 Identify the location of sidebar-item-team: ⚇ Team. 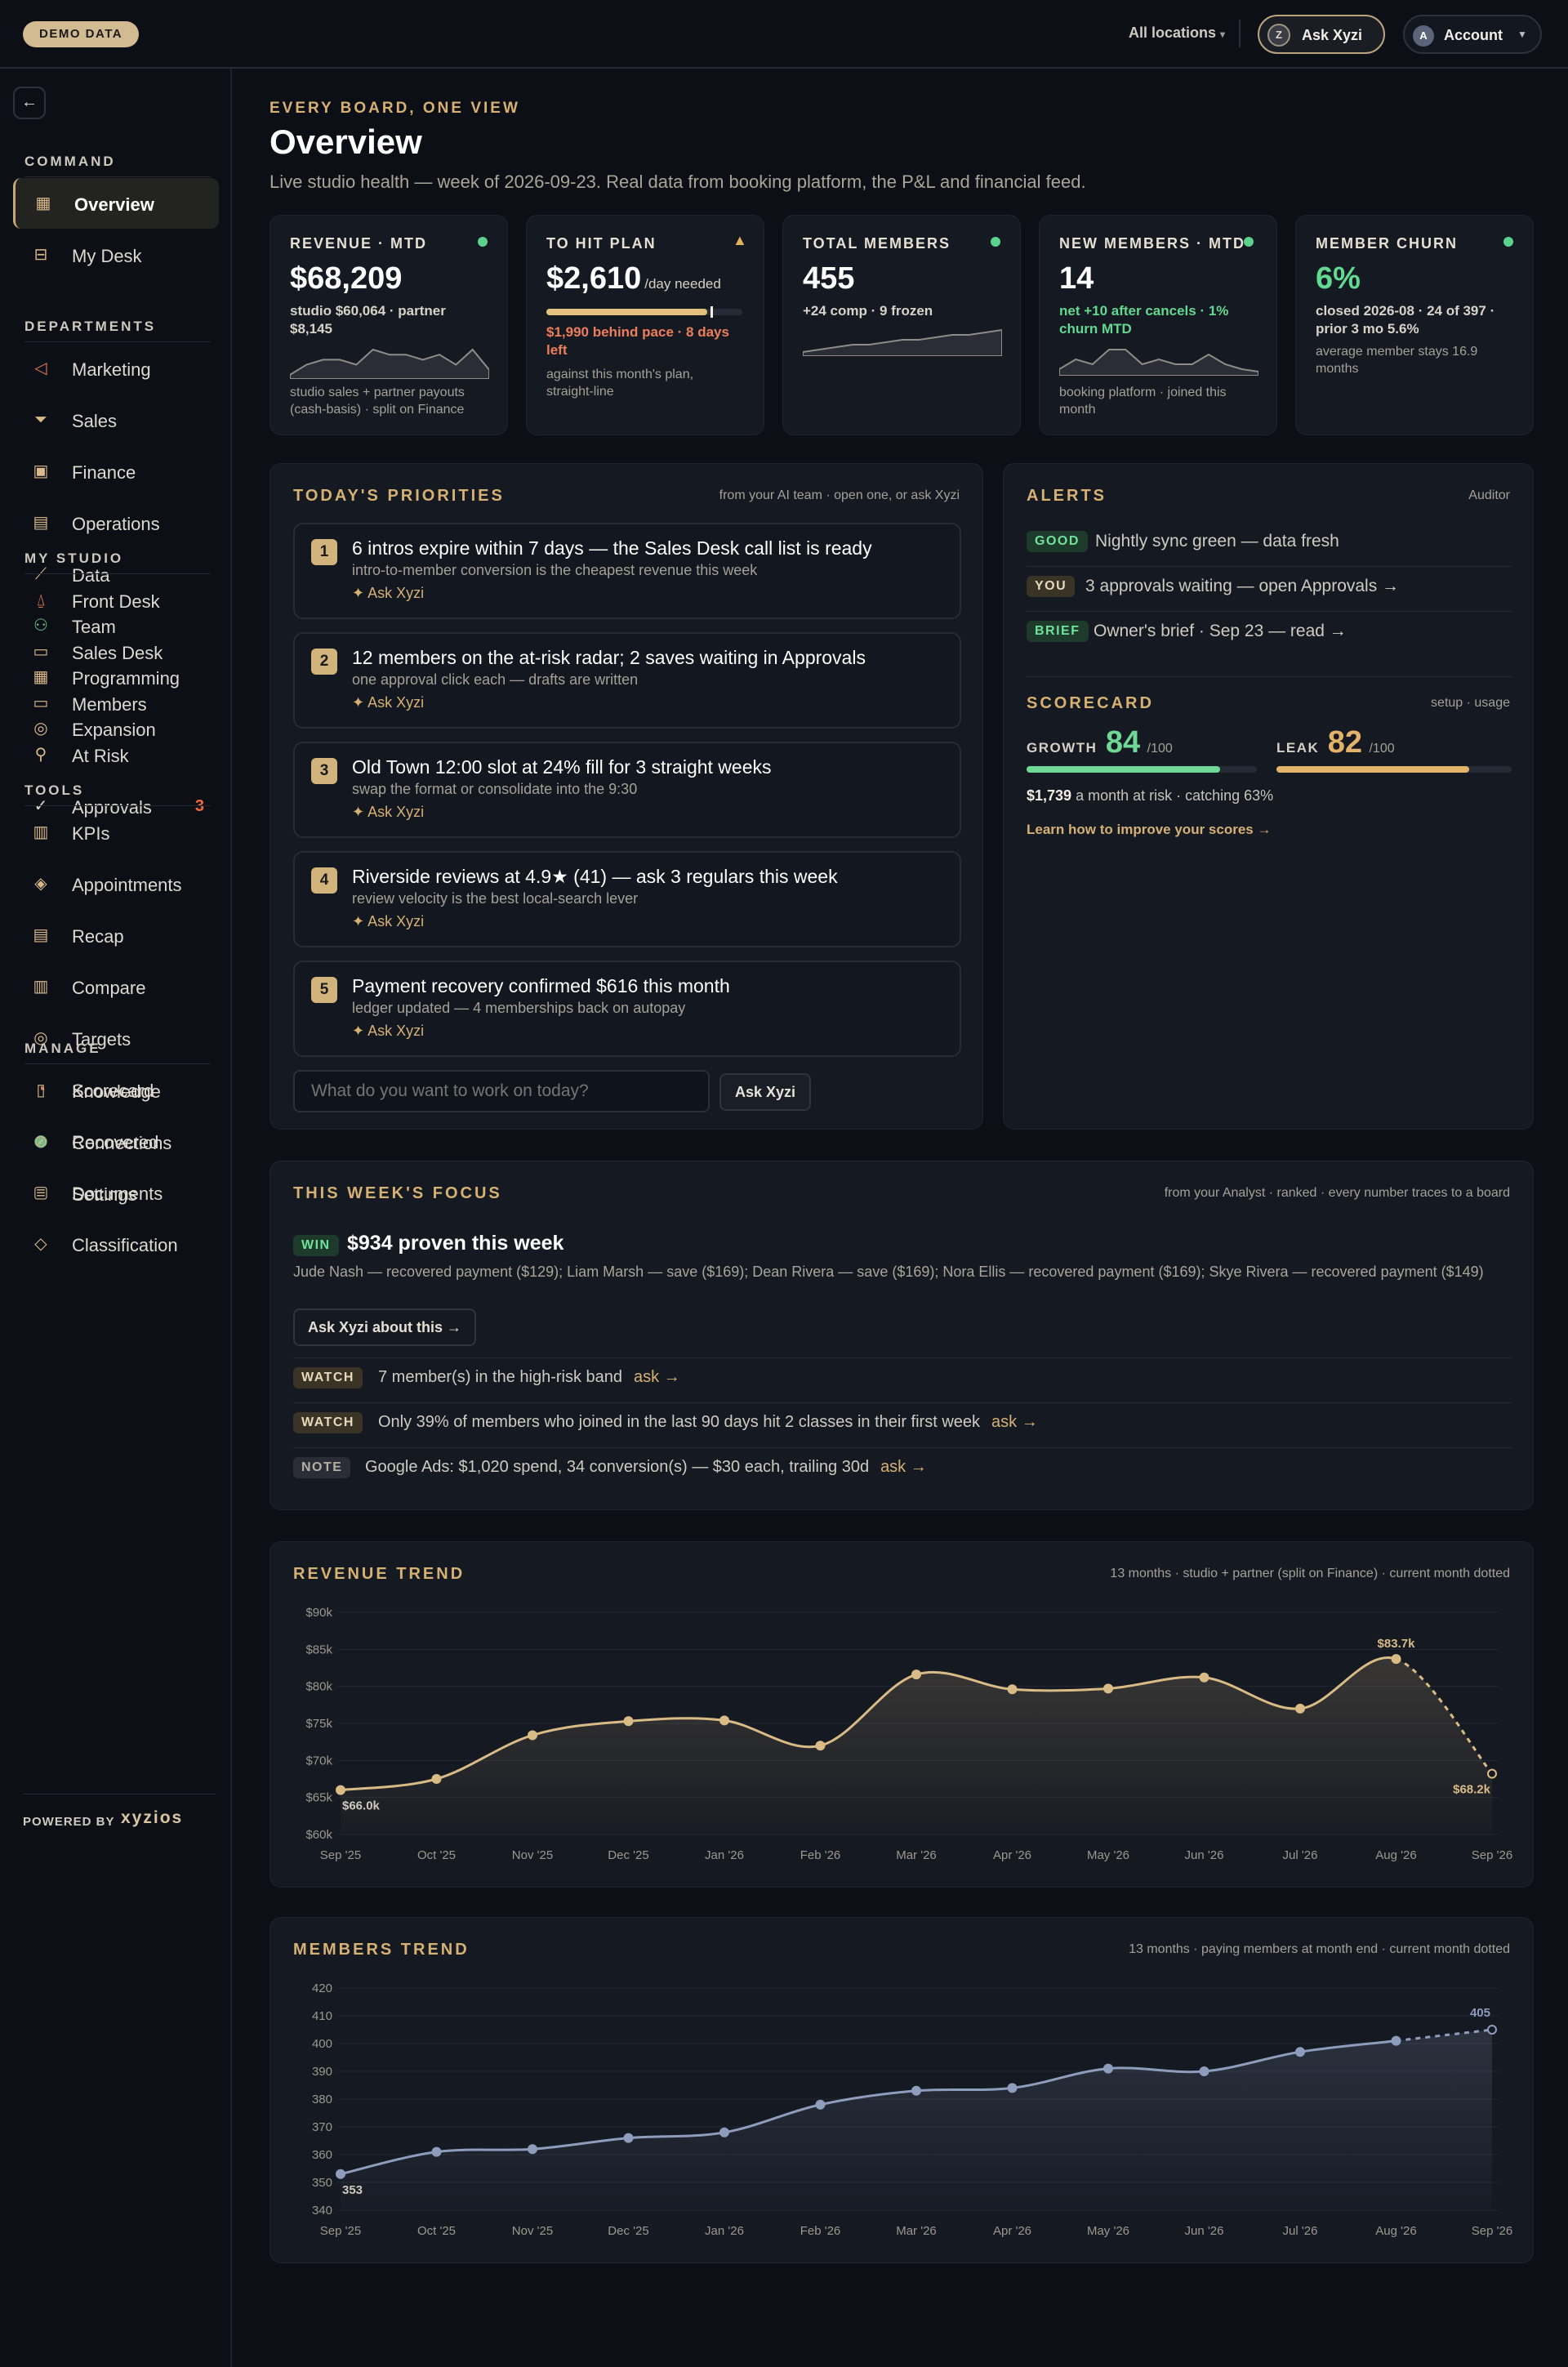
(116, 625).